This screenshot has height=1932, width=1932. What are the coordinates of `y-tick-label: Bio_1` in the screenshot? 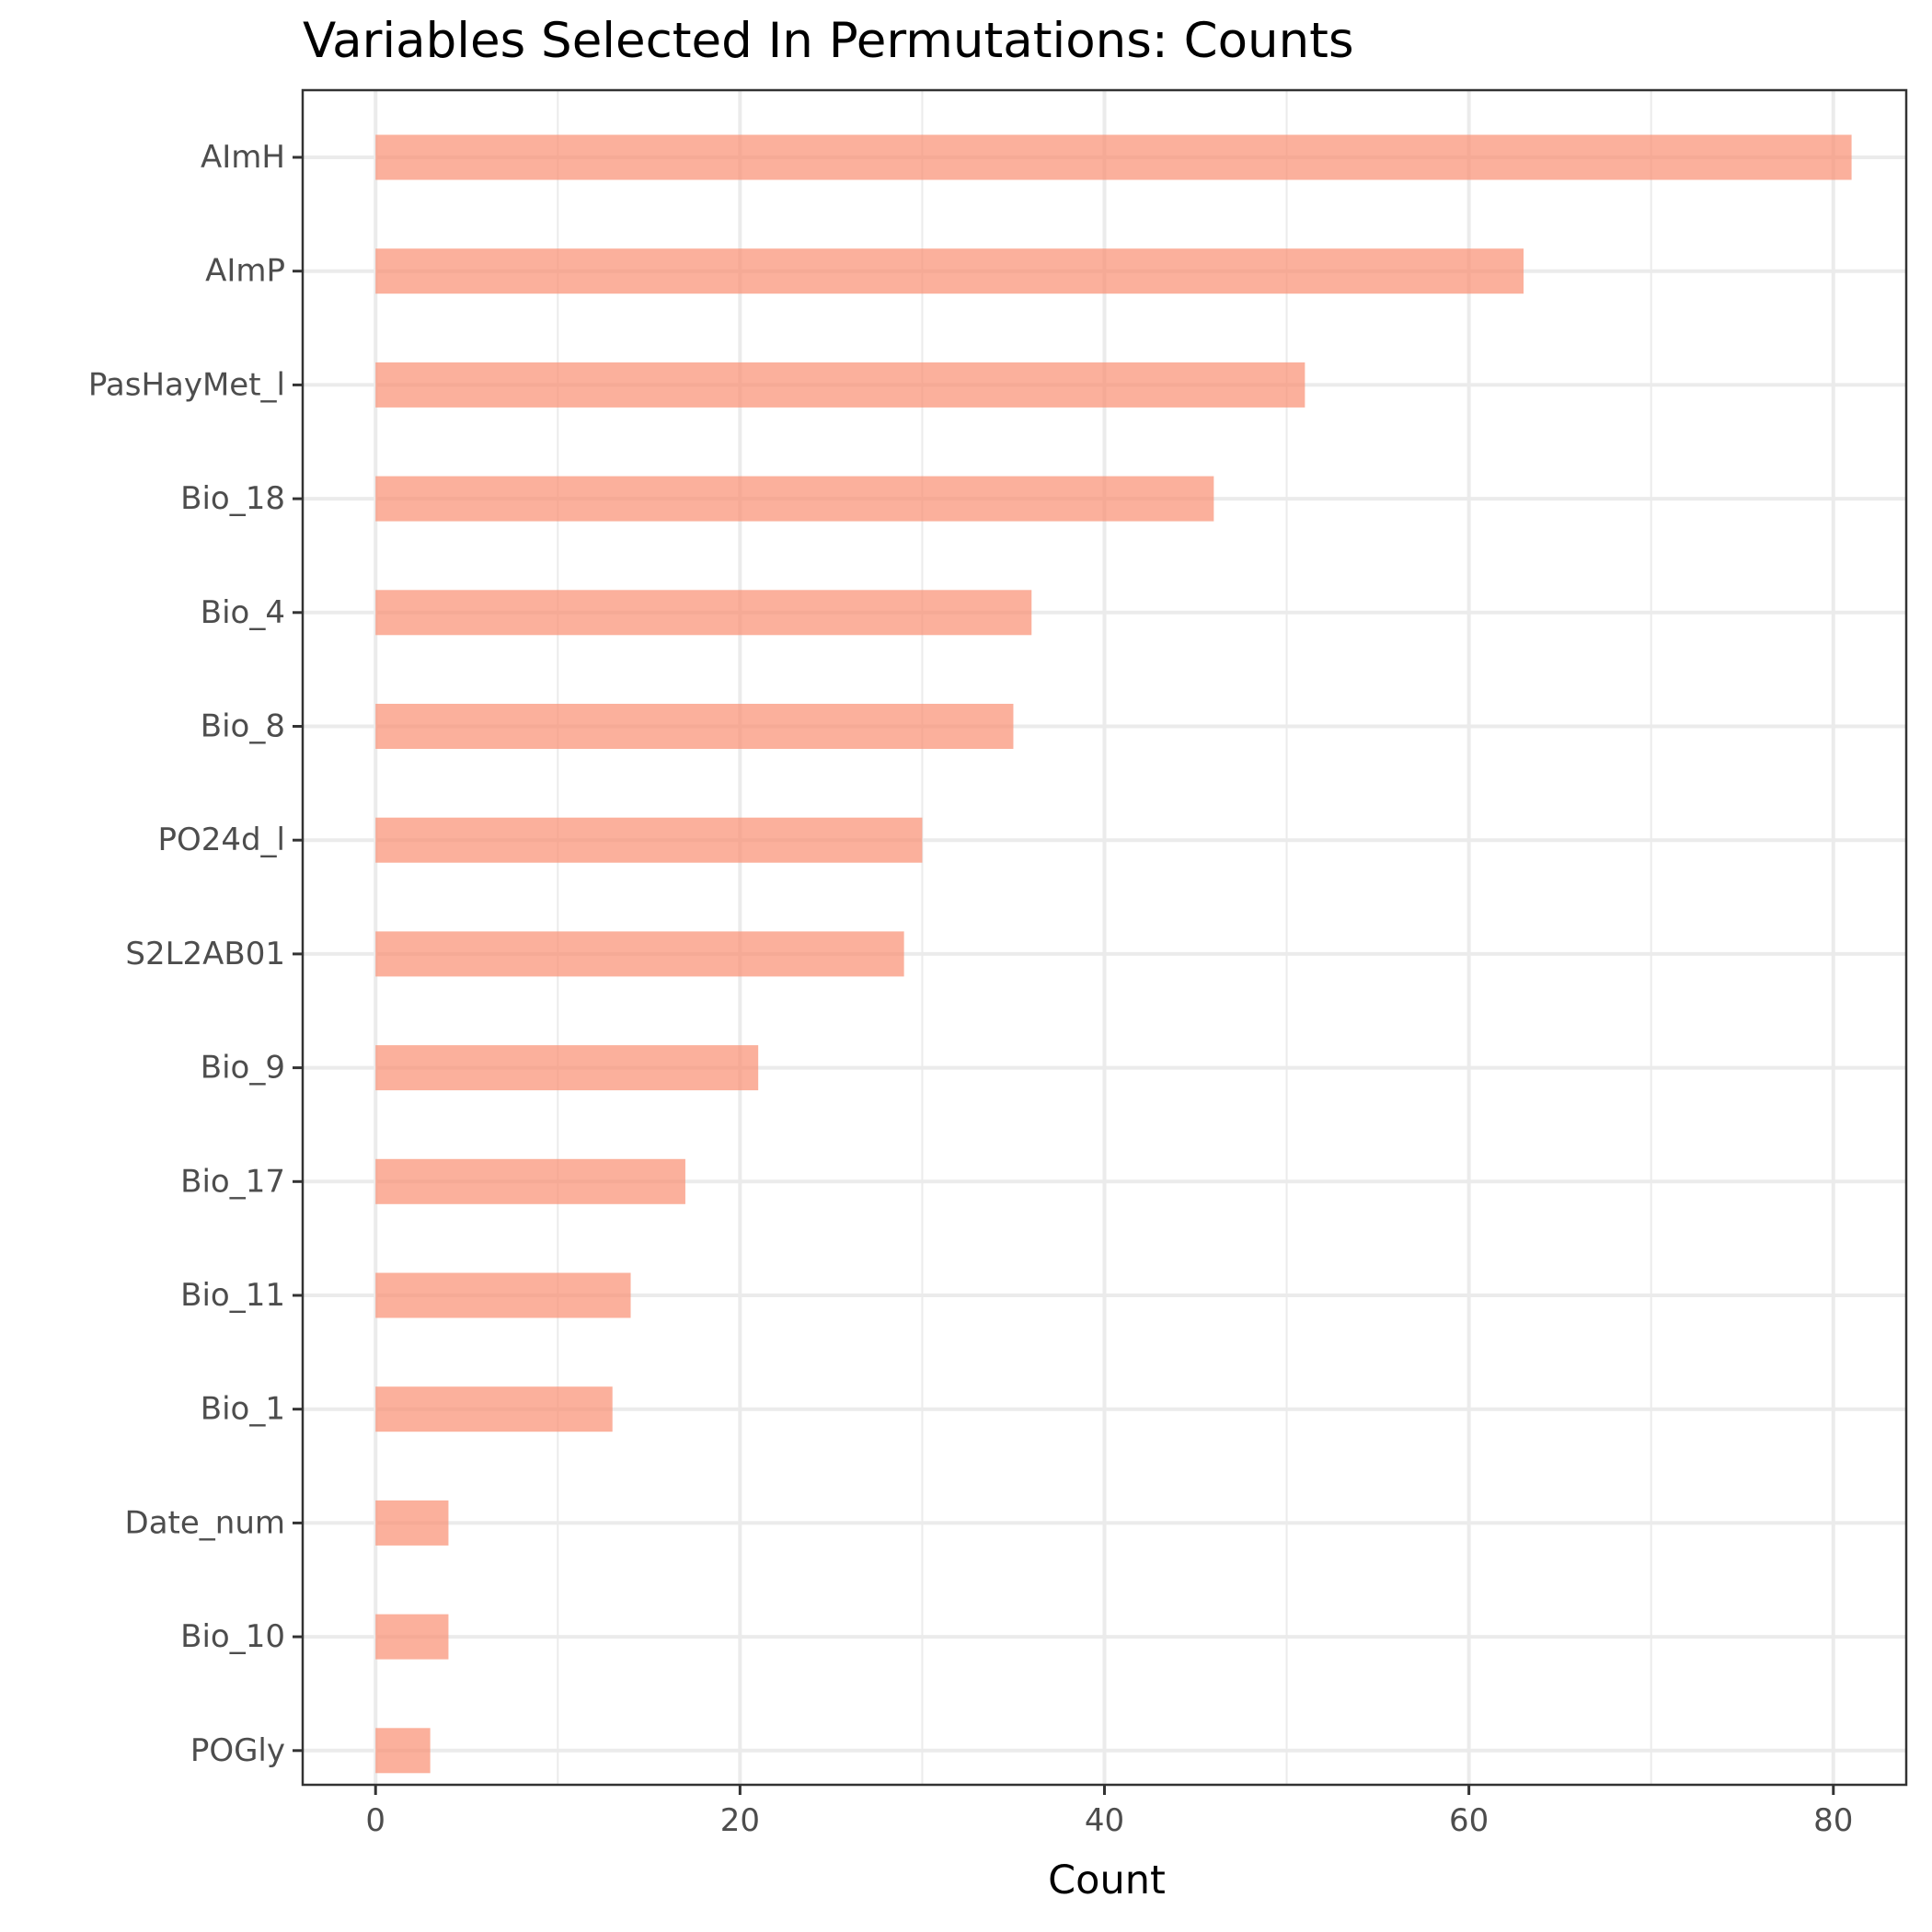 It's located at (243, 1409).